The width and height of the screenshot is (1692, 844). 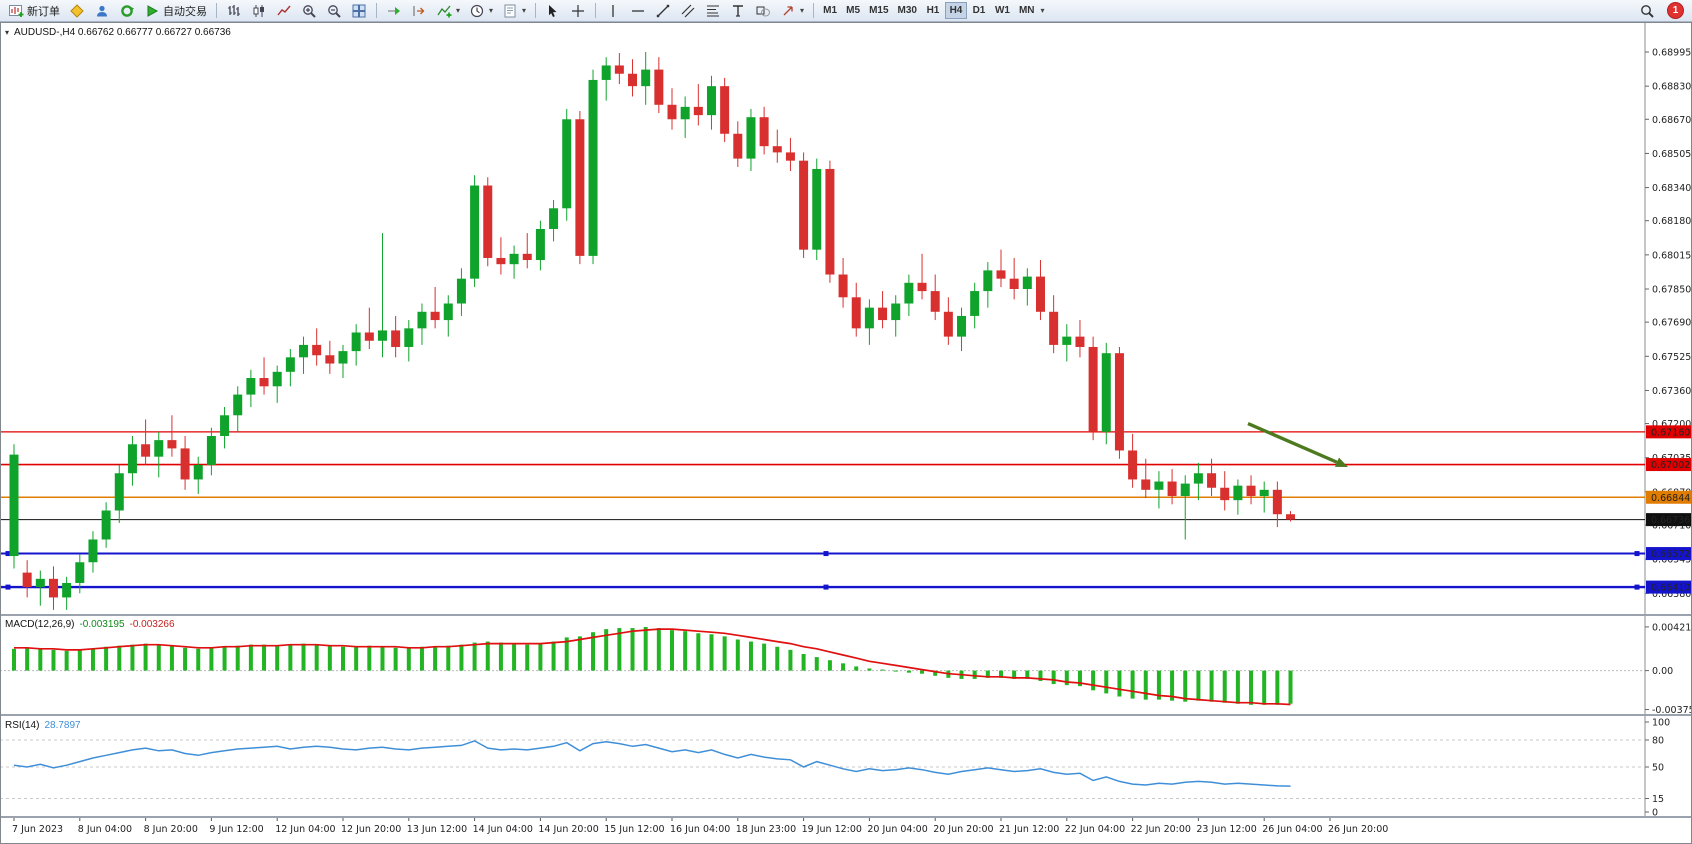 I want to click on line-chart-button, so click(x=284, y=11).